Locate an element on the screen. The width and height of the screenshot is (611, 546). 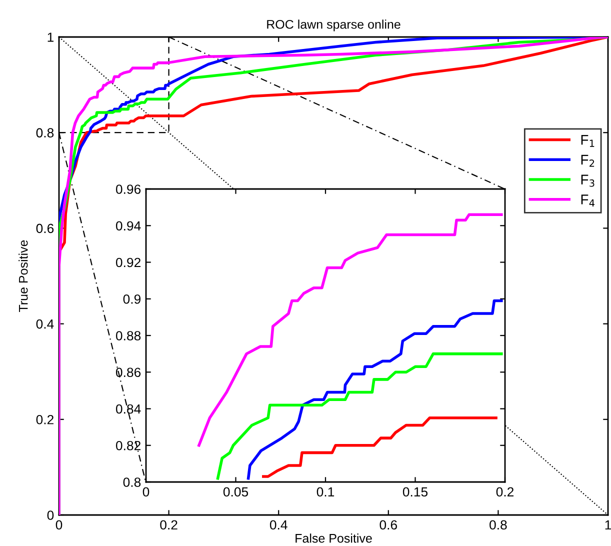
x-tick-label: 0.4 is located at coordinates (279, 525).